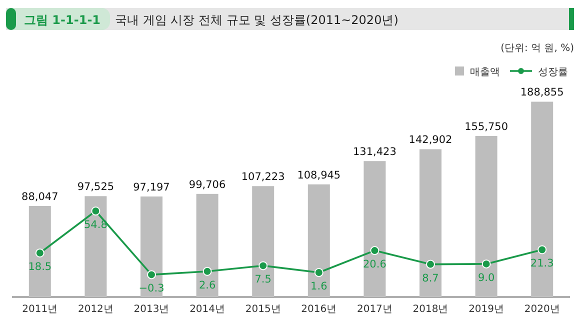  I want to click on data-label: 97,197, so click(151, 187).